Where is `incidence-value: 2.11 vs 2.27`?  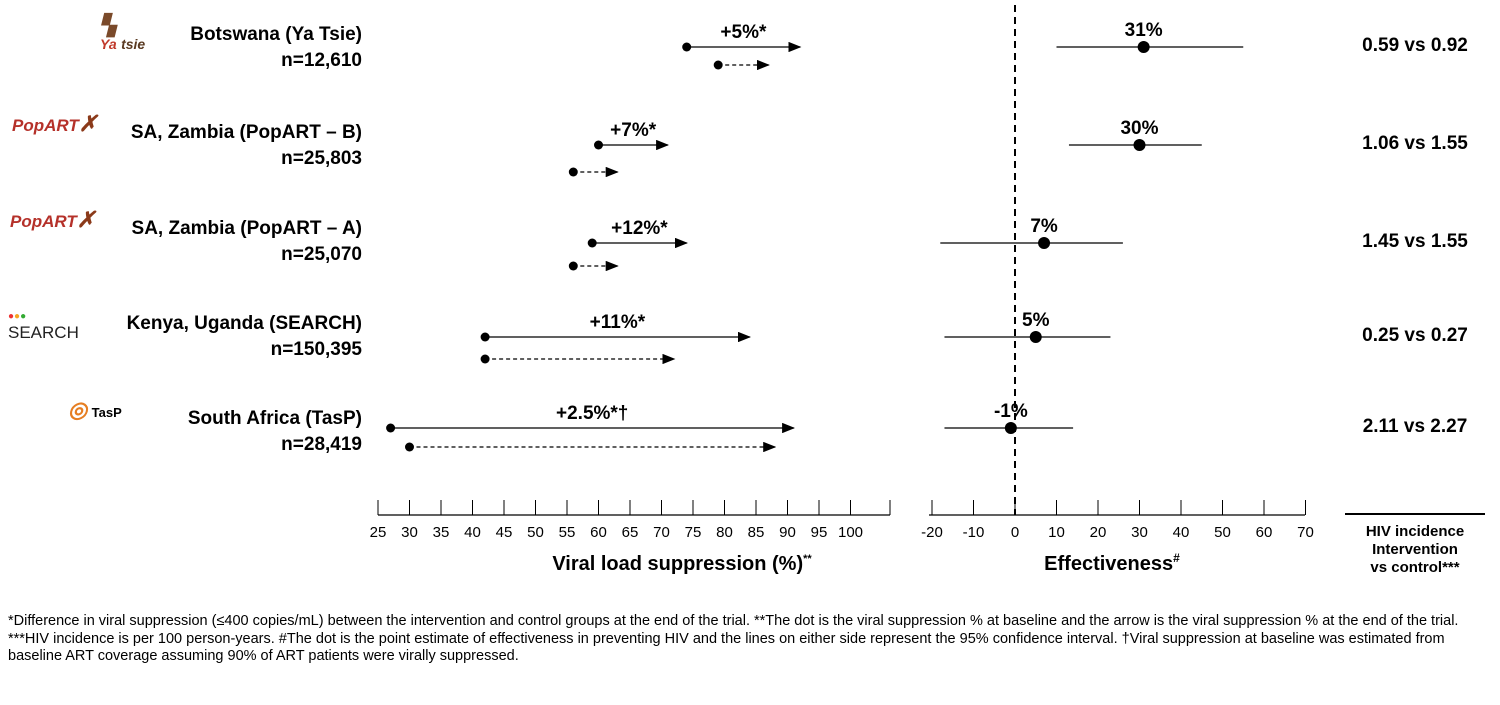
incidence-value: 2.11 vs 2.27 is located at coordinates (1415, 426).